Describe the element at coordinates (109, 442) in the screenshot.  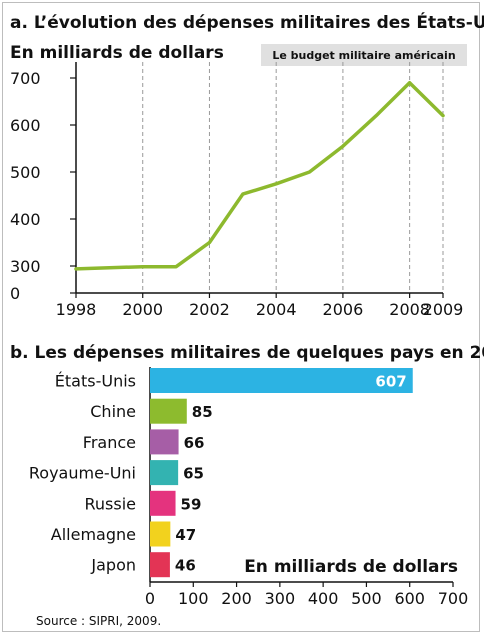
I see `bar-category-label: France` at that location.